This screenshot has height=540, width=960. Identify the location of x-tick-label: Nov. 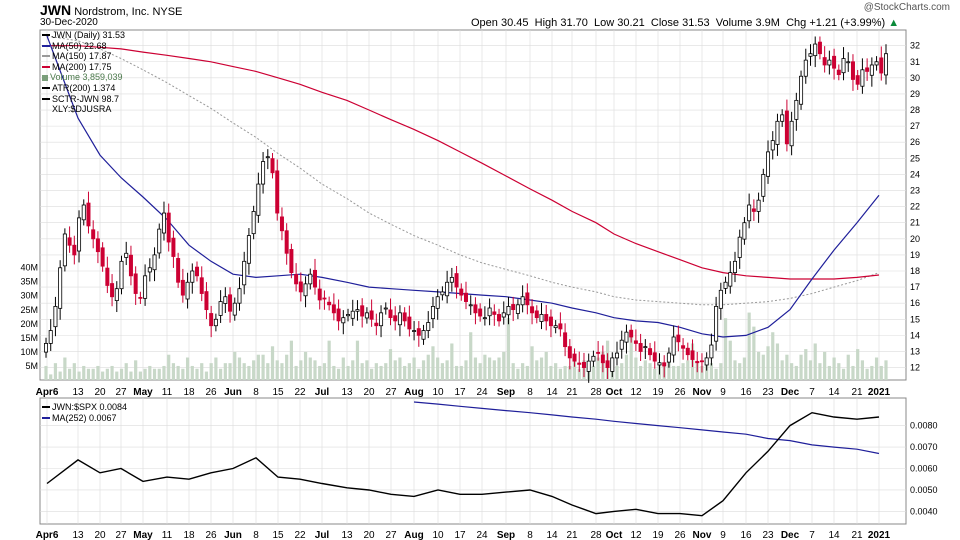
(702, 392).